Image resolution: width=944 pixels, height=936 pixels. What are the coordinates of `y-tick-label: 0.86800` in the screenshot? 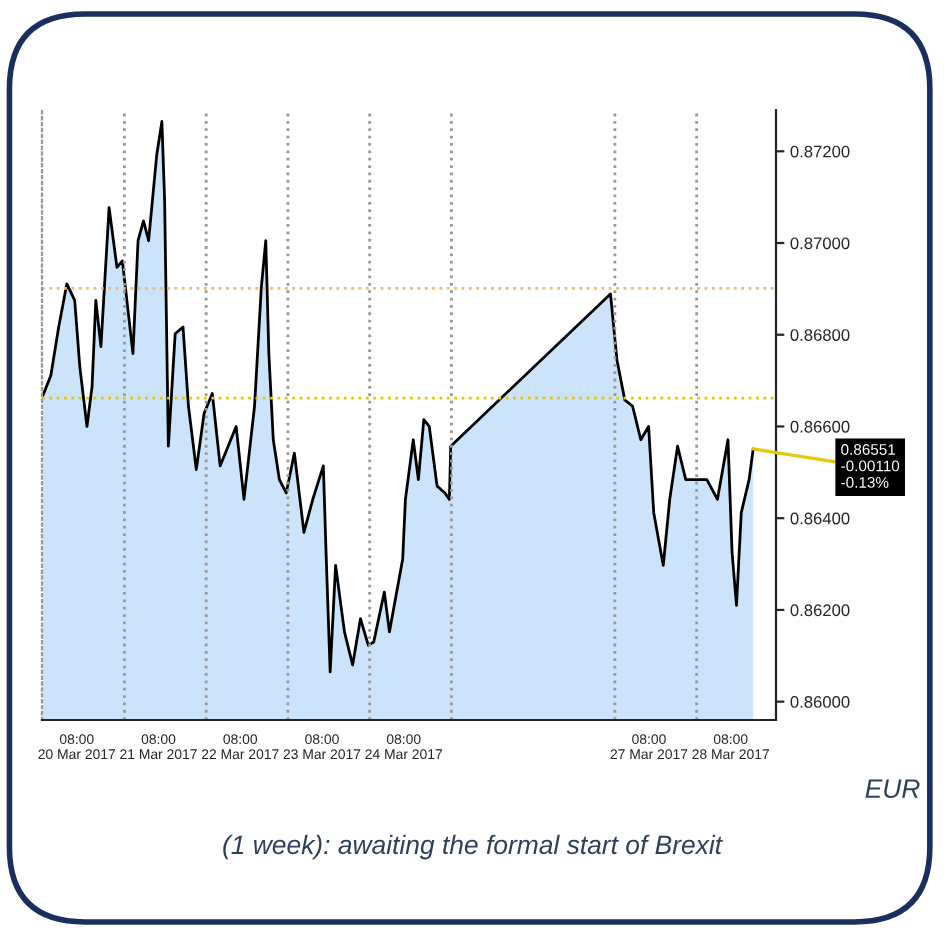 It's located at (820, 335).